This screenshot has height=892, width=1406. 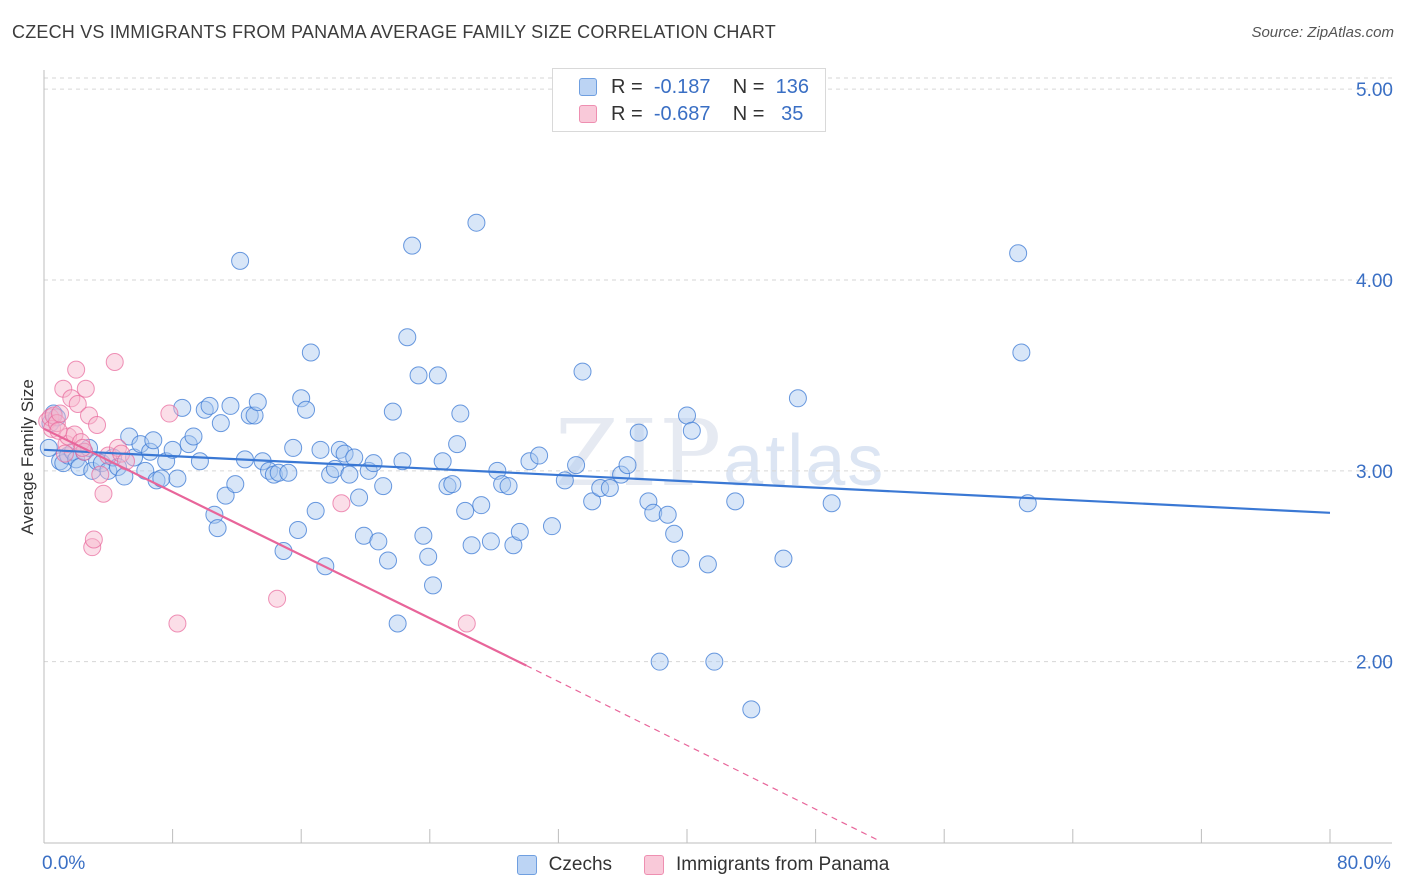 What do you see at coordinates (703, 753) in the screenshot?
I see `trend-line-panama-extrapolated` at bounding box center [703, 753].